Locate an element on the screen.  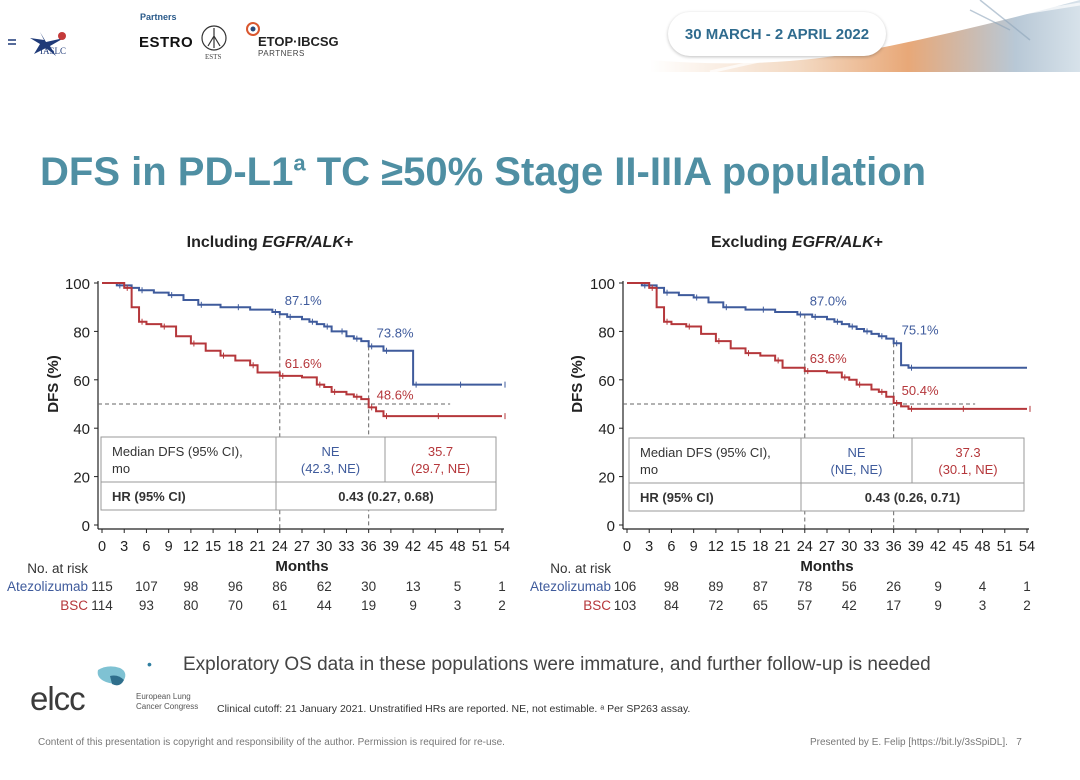
chart2-x-tick-label: 54 is located at coordinates (1027, 547).